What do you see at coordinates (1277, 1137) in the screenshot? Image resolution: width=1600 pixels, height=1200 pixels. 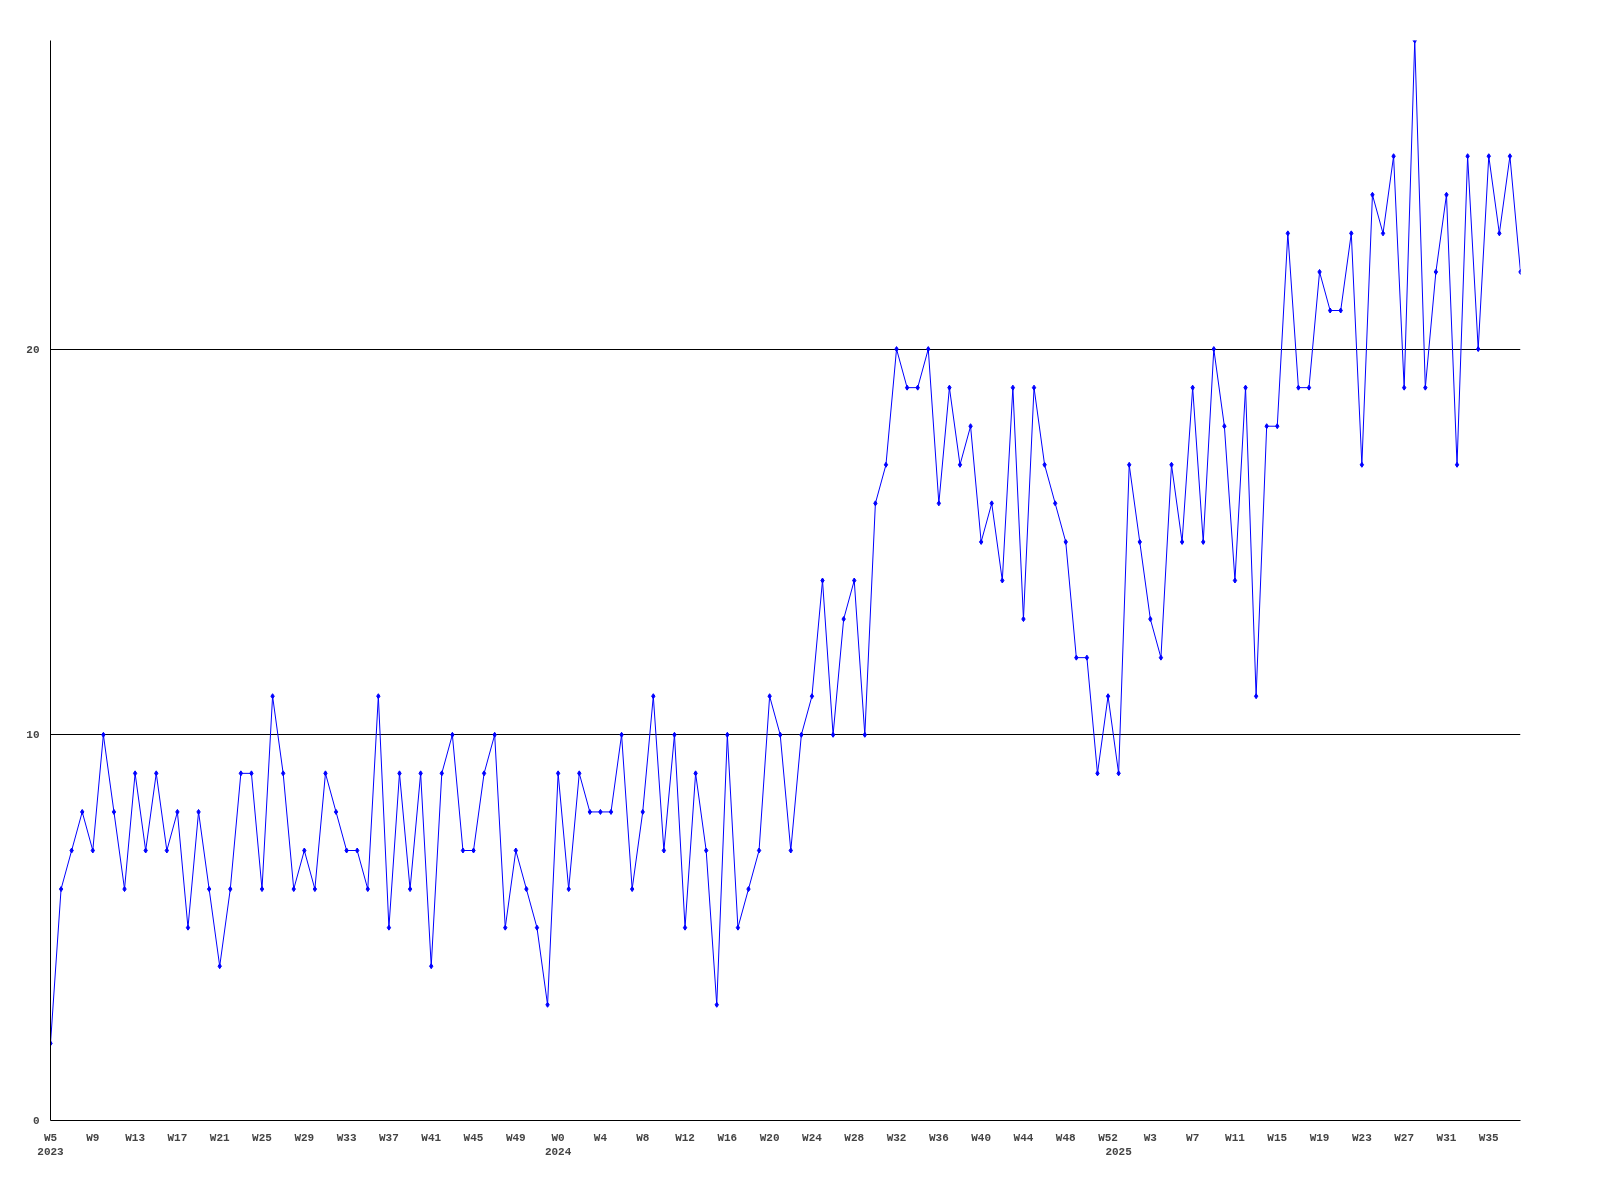 I see `x-tick-label: W15` at bounding box center [1277, 1137].